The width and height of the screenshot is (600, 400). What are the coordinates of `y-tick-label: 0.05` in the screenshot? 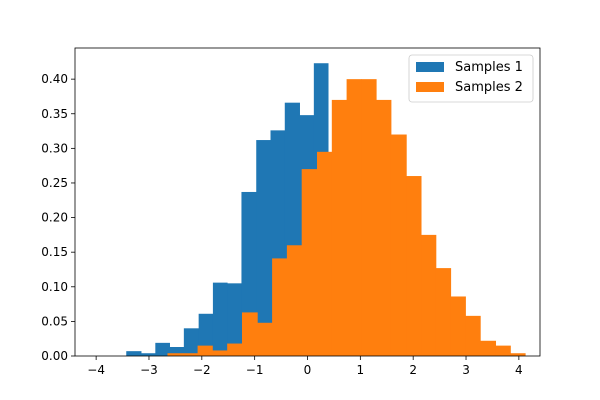 It's located at (54, 321).